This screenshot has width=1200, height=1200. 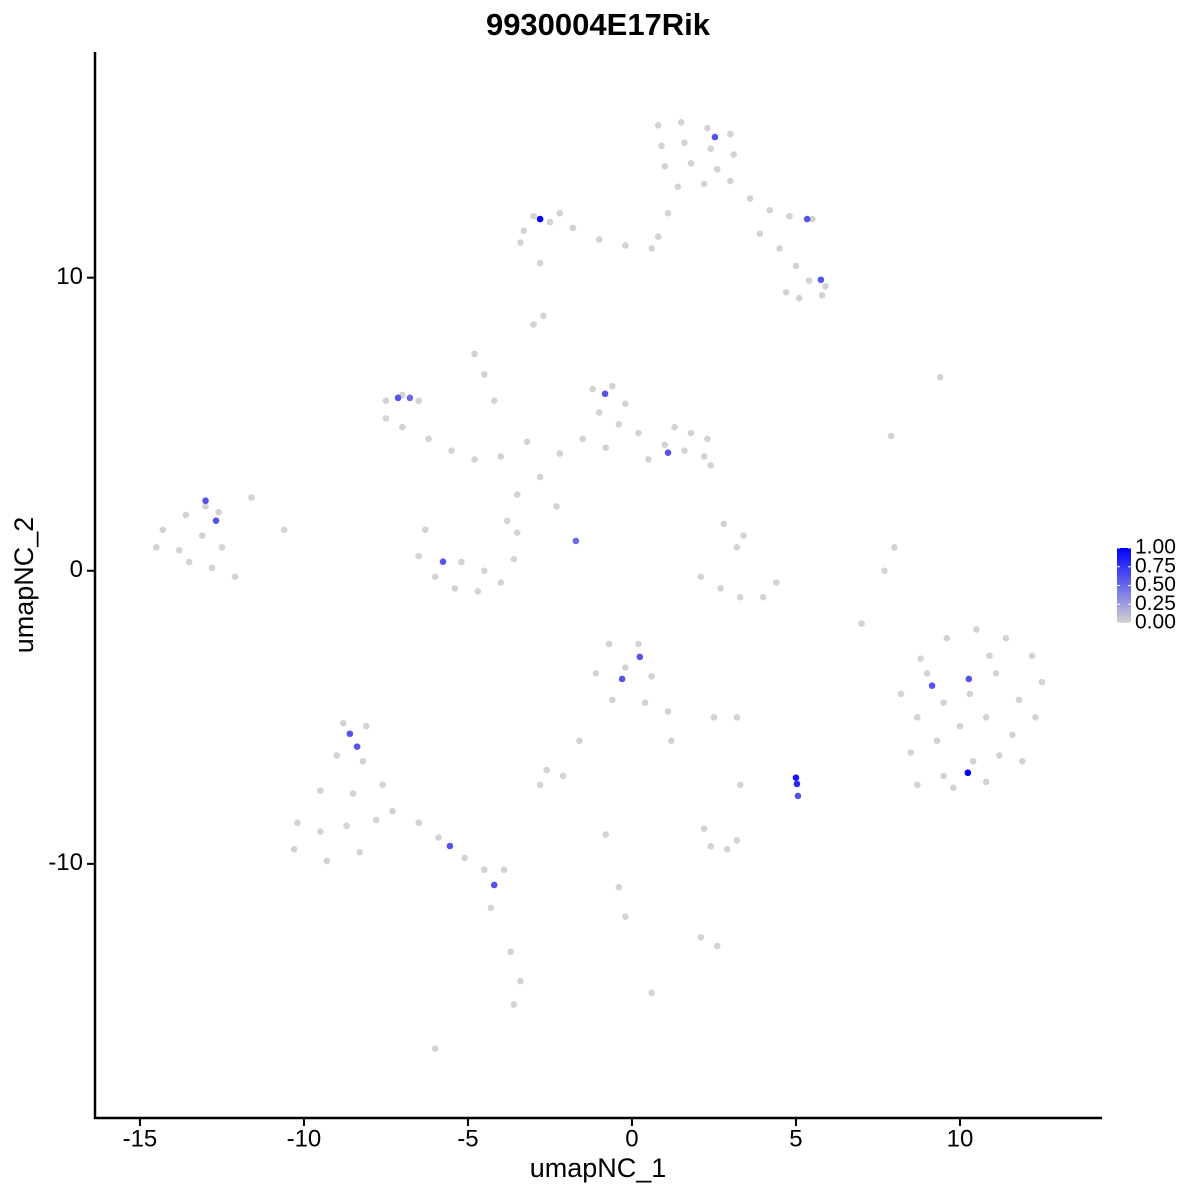 What do you see at coordinates (69, 276) in the screenshot?
I see `y-tick-label: 10` at bounding box center [69, 276].